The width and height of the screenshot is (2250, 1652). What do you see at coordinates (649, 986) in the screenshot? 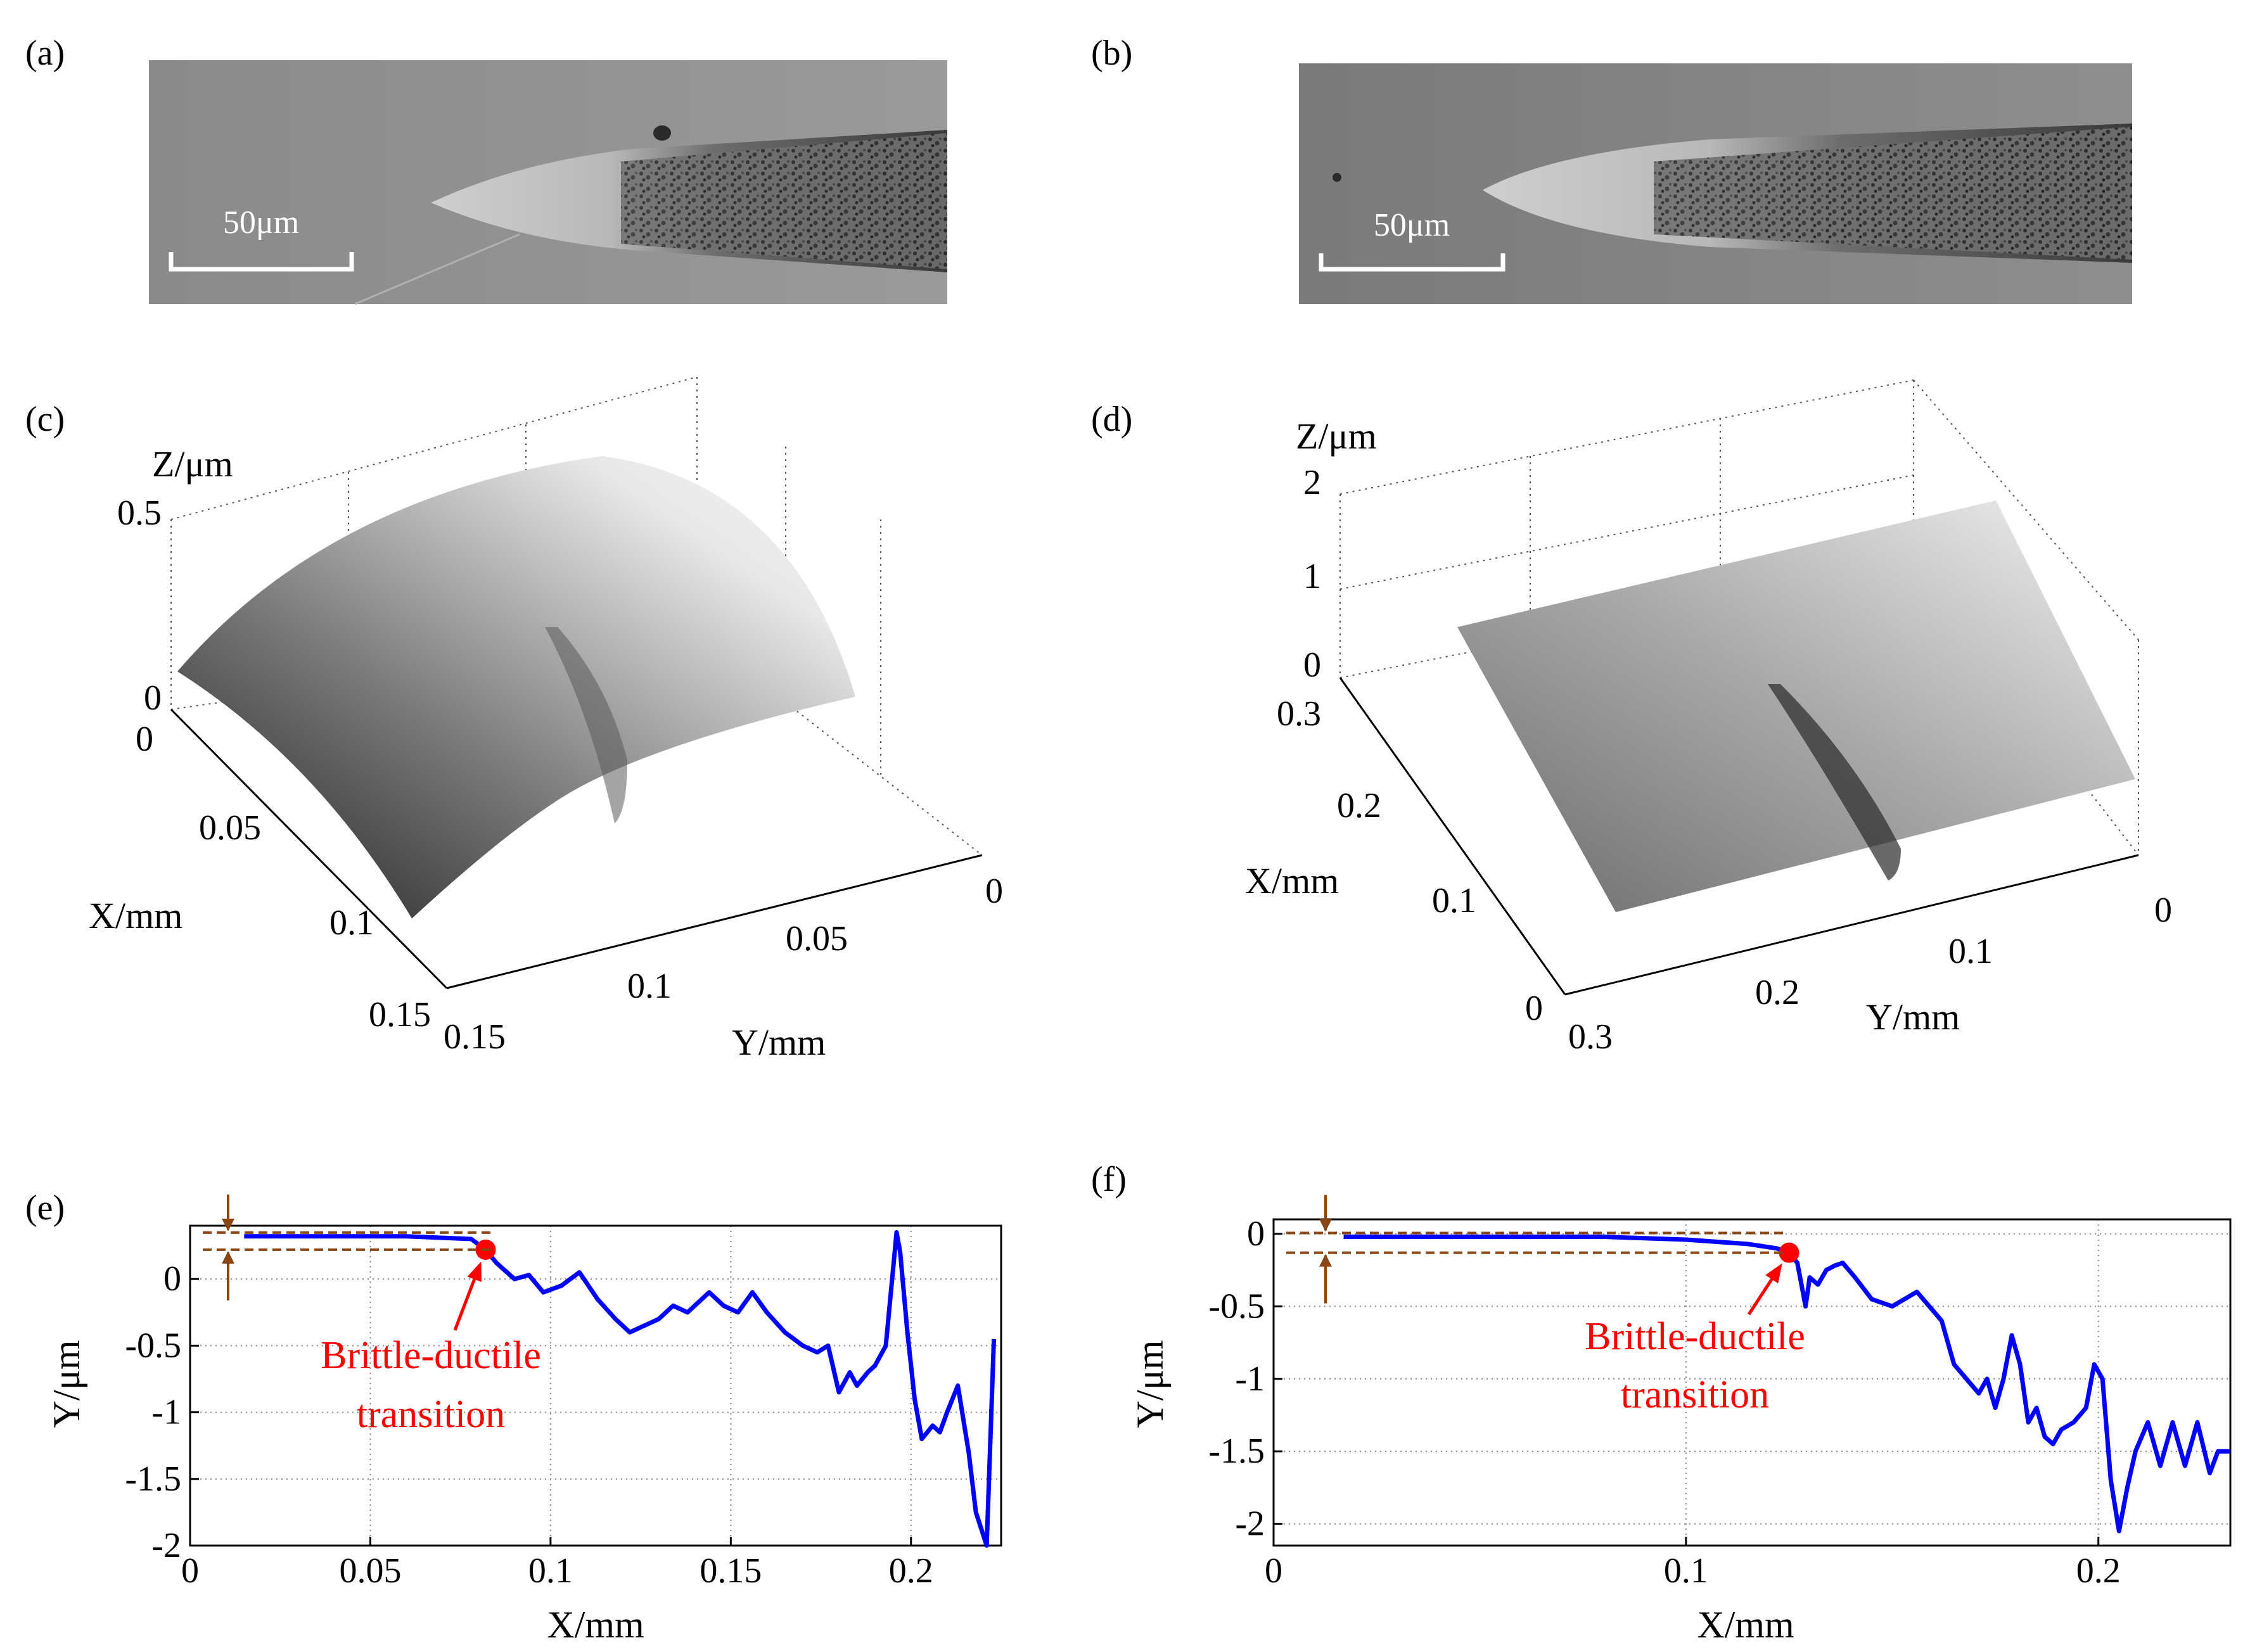
I see `panel-c-y-tick: 0.1` at bounding box center [649, 986].